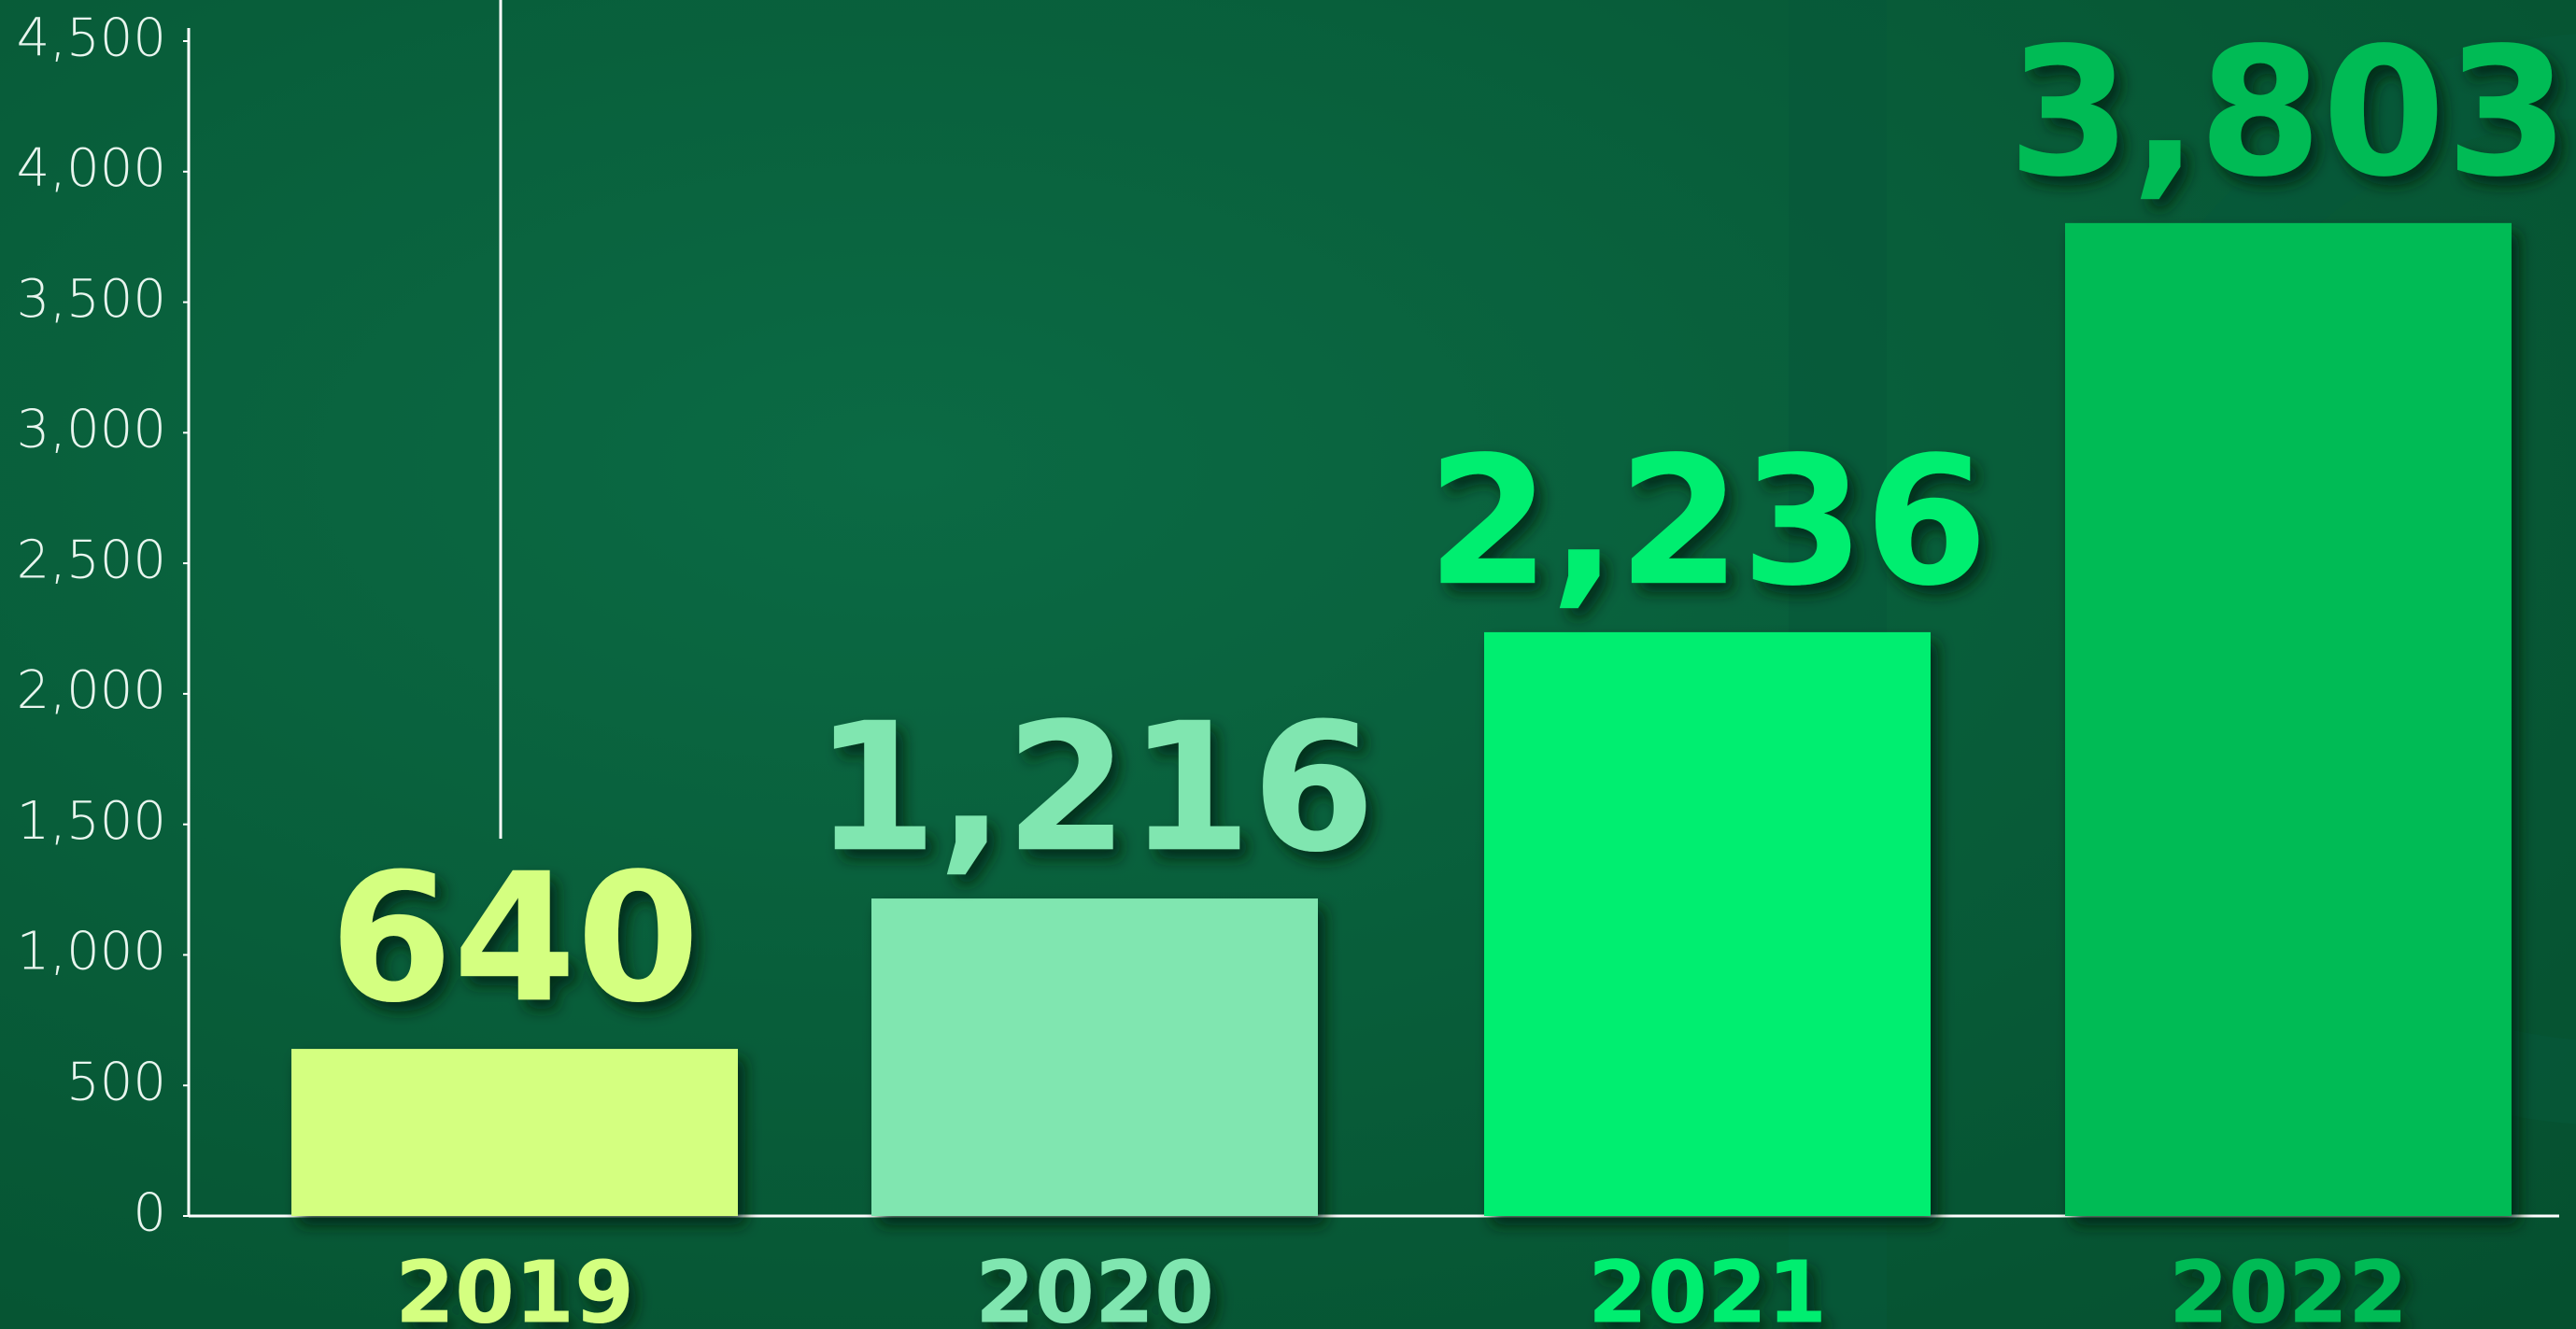 This screenshot has height=1329, width=2576. What do you see at coordinates (1094, 1286) in the screenshot?
I see `x-tick-label: 2020` at bounding box center [1094, 1286].